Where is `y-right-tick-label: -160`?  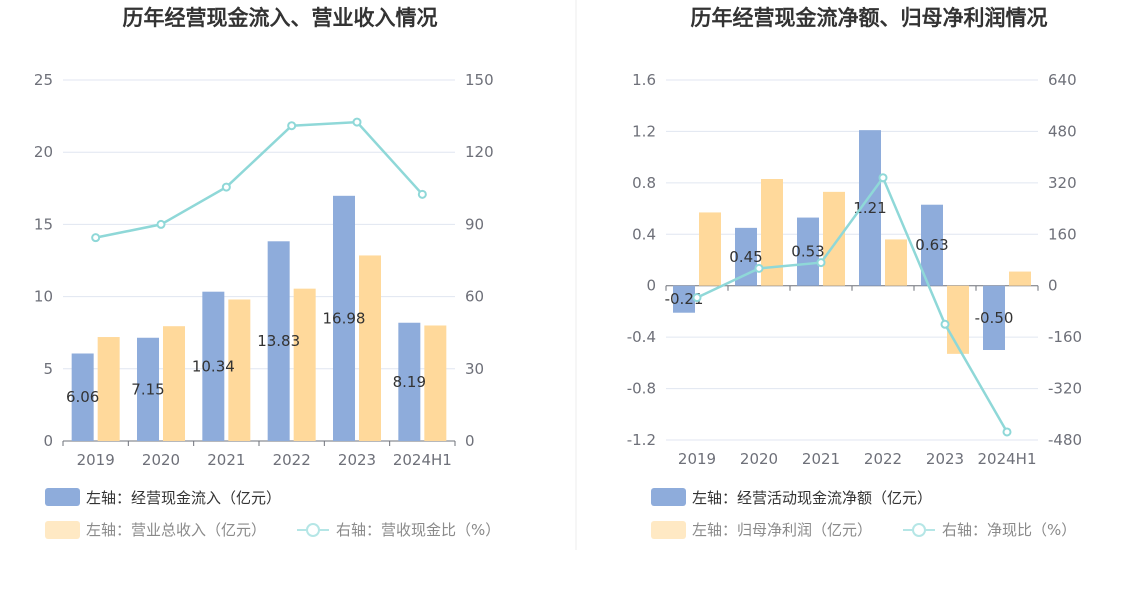 y-right-tick-label: -160 is located at coordinates (1065, 337).